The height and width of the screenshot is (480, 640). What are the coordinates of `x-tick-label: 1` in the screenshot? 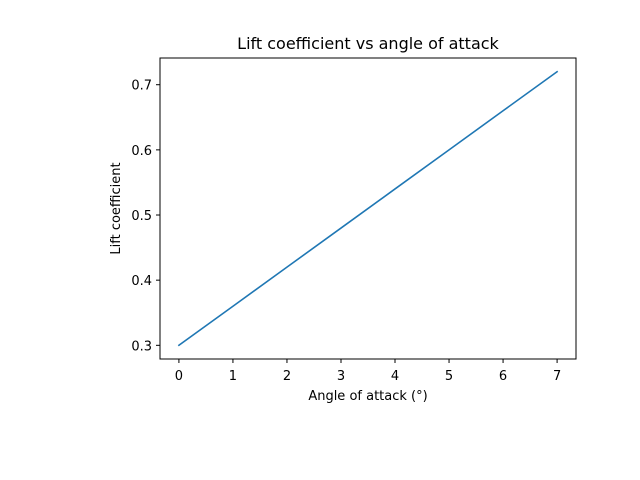 It's located at (233, 376).